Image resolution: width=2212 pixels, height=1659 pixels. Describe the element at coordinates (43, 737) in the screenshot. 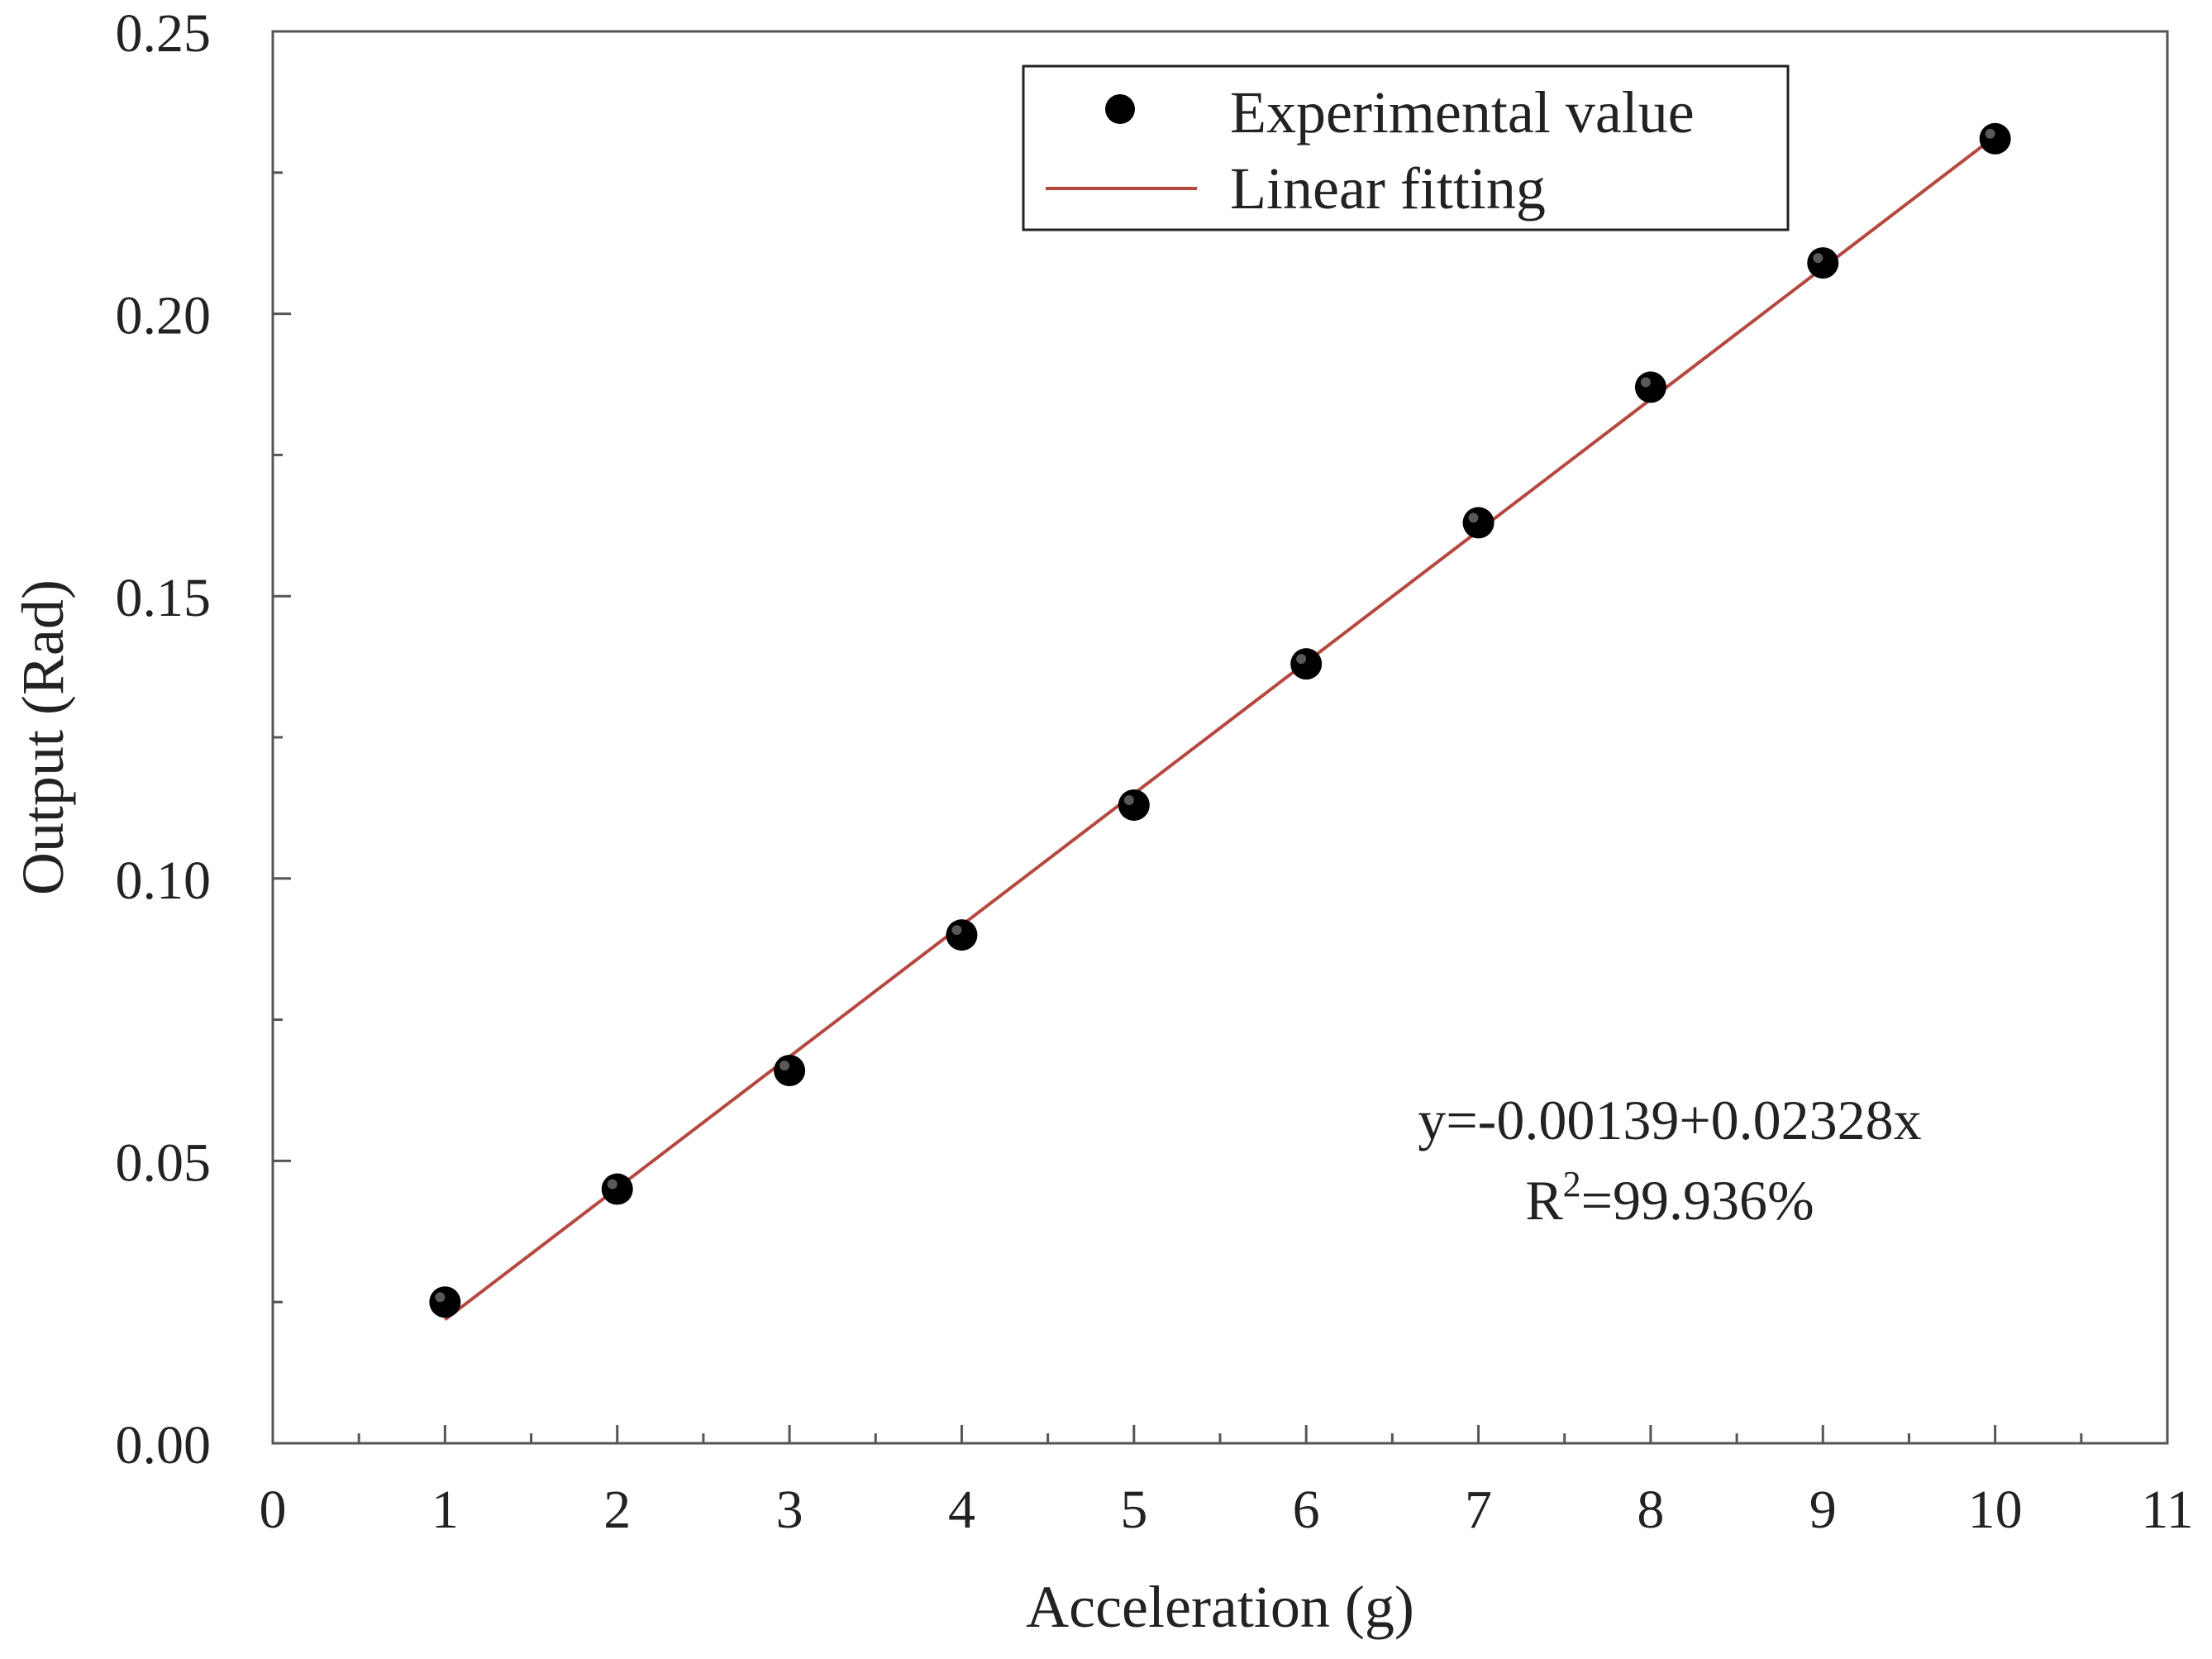

I see `y-axis-title: Output (Rad)` at that location.